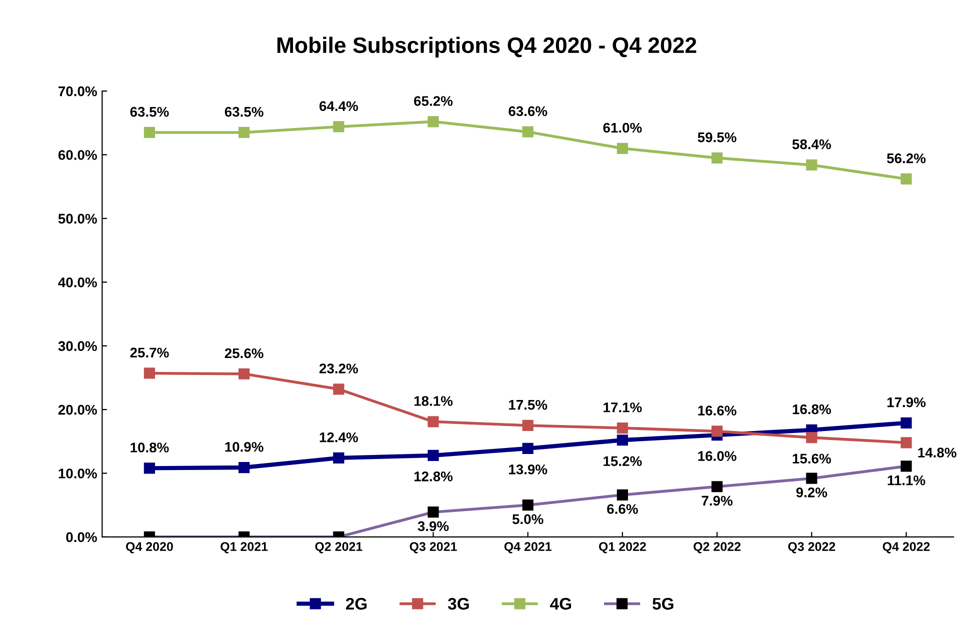  Describe the element at coordinates (717, 548) in the screenshot. I see `x-tick-label: Q2 2022` at that location.